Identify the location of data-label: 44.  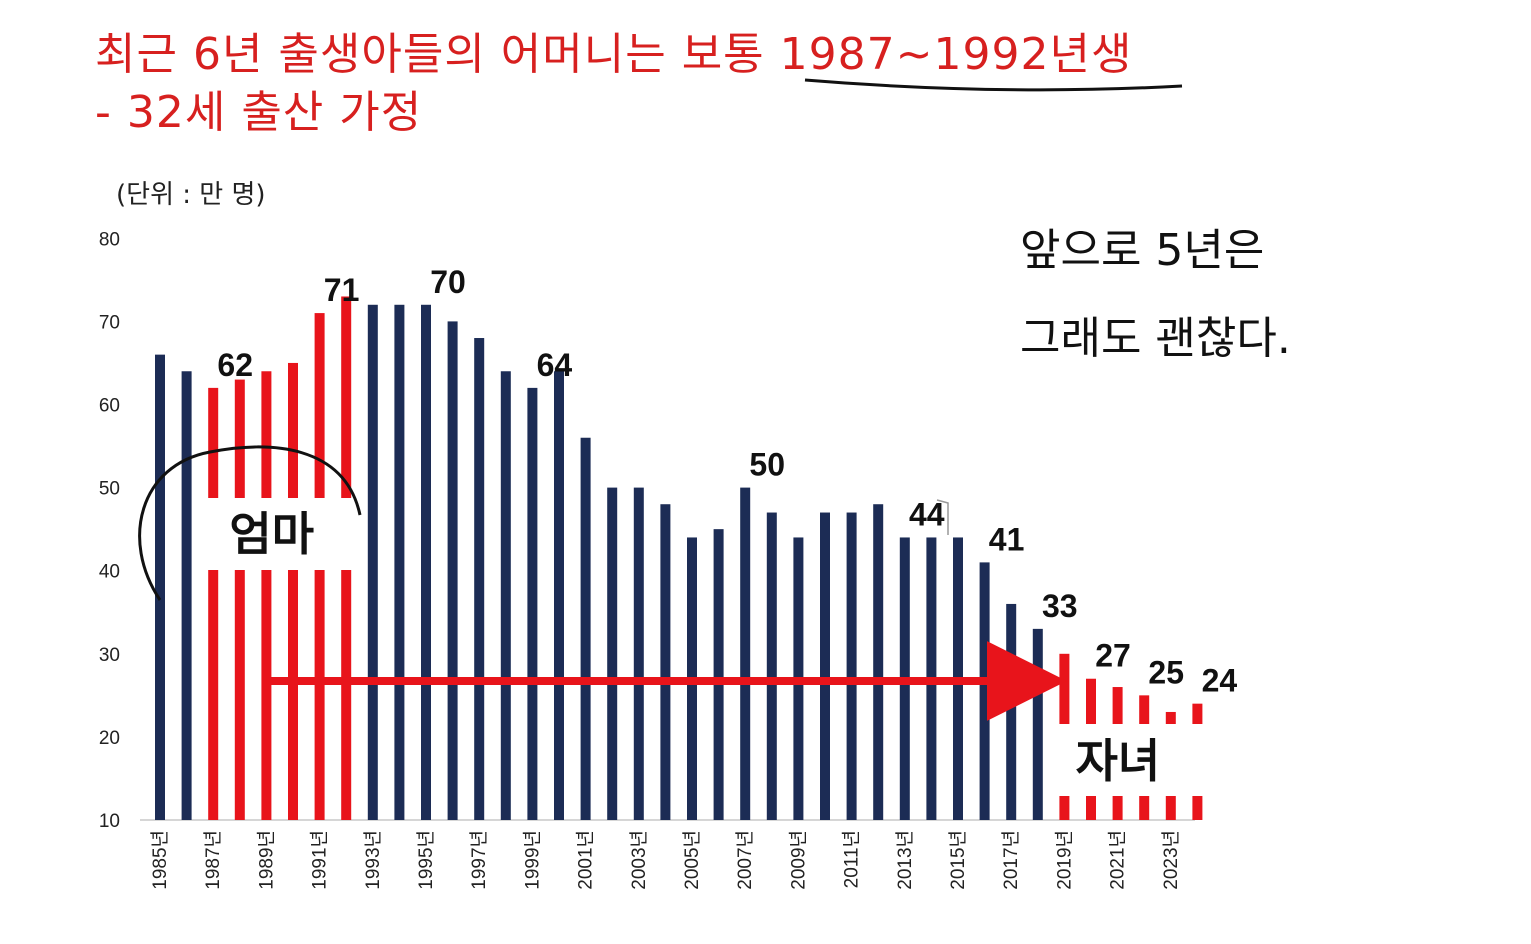
(927, 514).